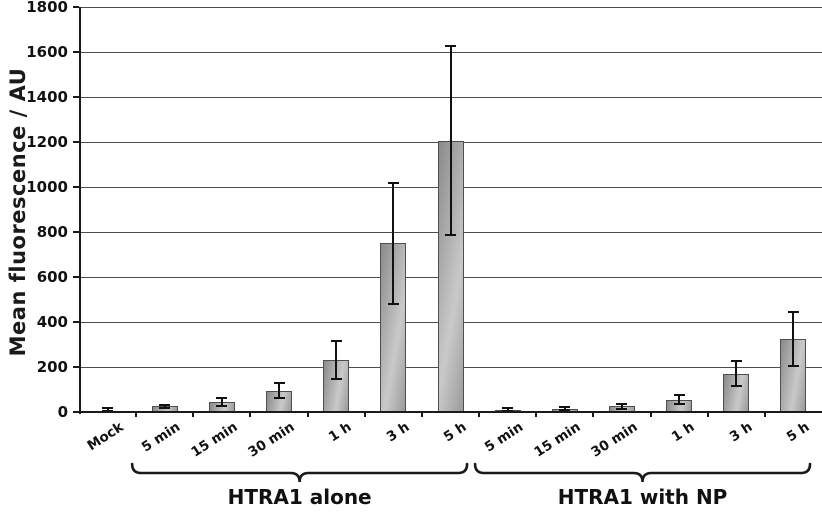 The width and height of the screenshot is (822, 513). I want to click on y-tick-label: 0, so click(62, 412).